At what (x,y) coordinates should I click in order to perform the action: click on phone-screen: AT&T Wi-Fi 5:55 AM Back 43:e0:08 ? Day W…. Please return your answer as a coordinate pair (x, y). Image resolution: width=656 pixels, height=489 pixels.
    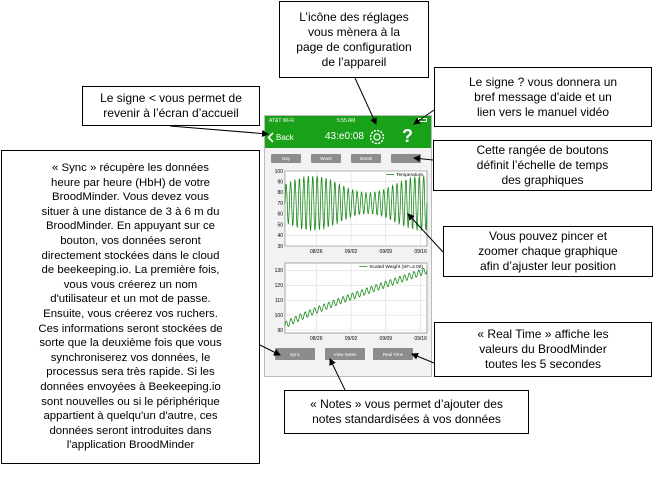
    Looking at the image, I should click on (348, 246).